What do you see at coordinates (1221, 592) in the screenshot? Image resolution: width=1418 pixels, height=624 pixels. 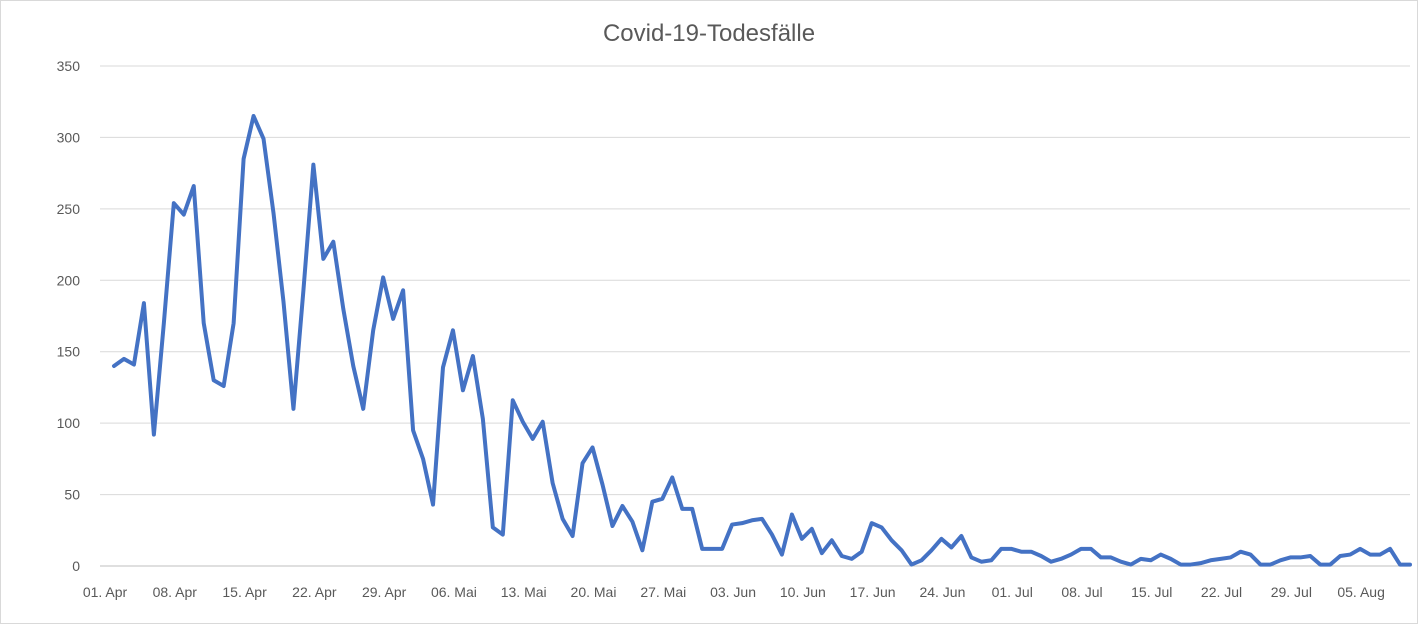 I see `x-tick-label: 22. Jul` at bounding box center [1221, 592].